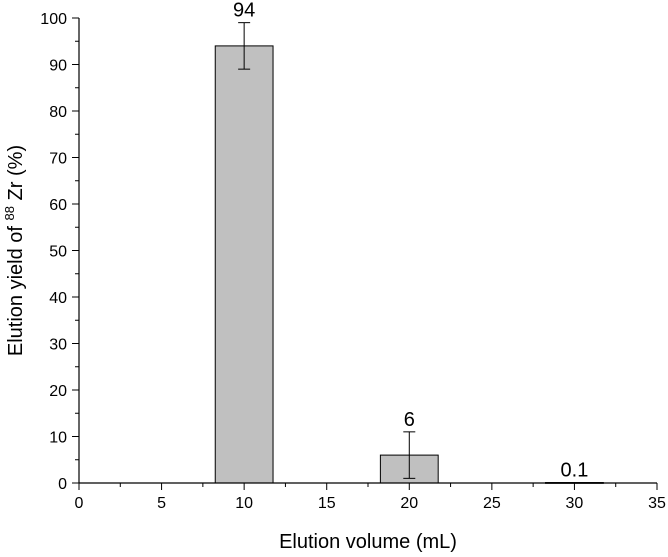 This screenshot has width=668, height=557. Describe the element at coordinates (58, 159) in the screenshot. I see `y-tick-label-7: 70` at that location.